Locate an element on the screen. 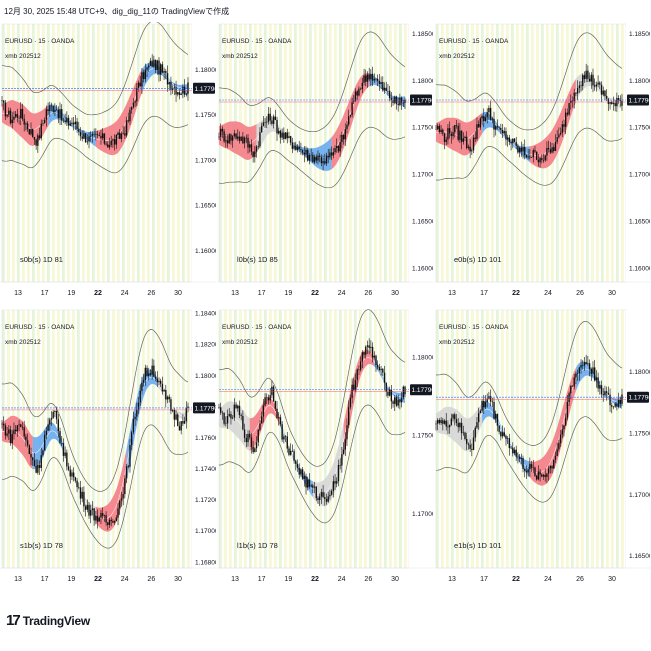 The image size is (651, 651). candles is located at coordinates (312, 118).